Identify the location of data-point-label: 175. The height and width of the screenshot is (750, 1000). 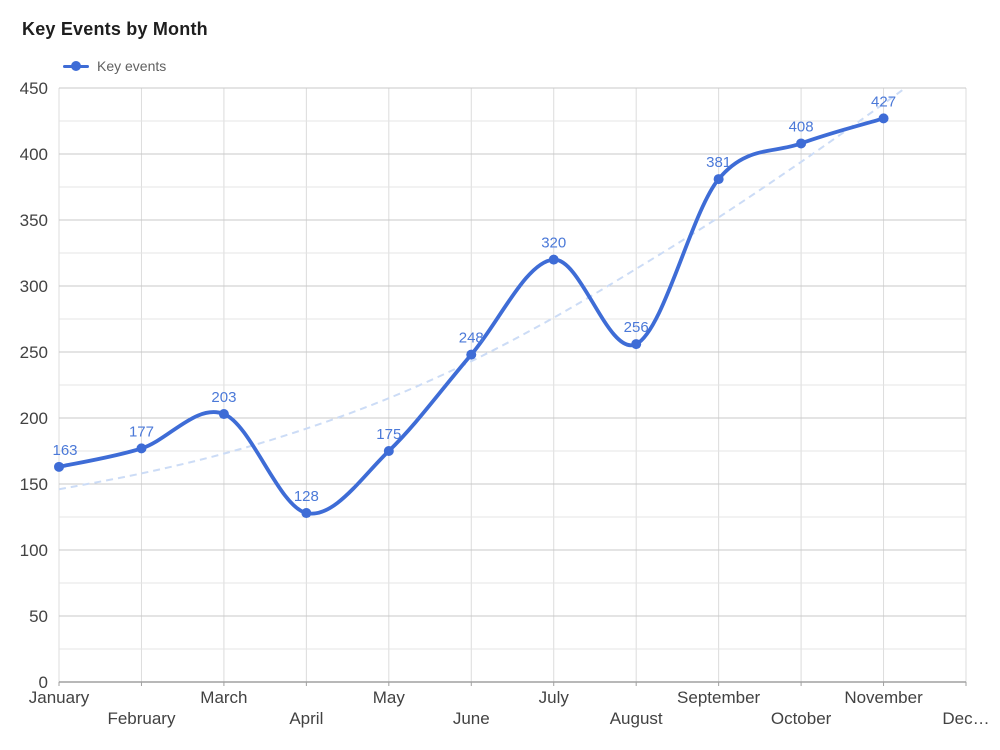
(388, 434).